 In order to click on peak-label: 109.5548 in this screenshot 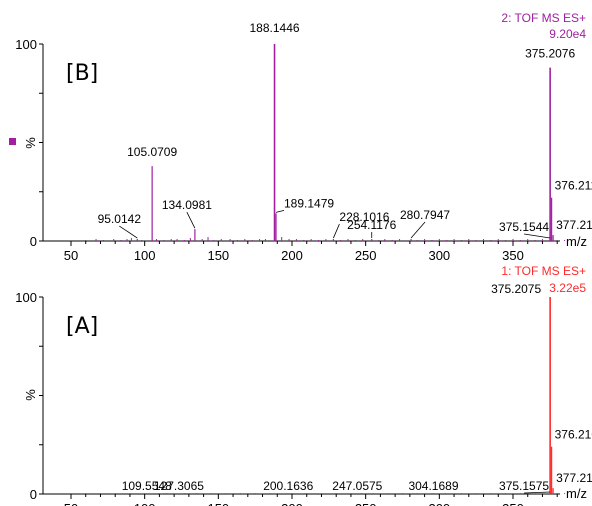, I will do `click(147, 486)`.